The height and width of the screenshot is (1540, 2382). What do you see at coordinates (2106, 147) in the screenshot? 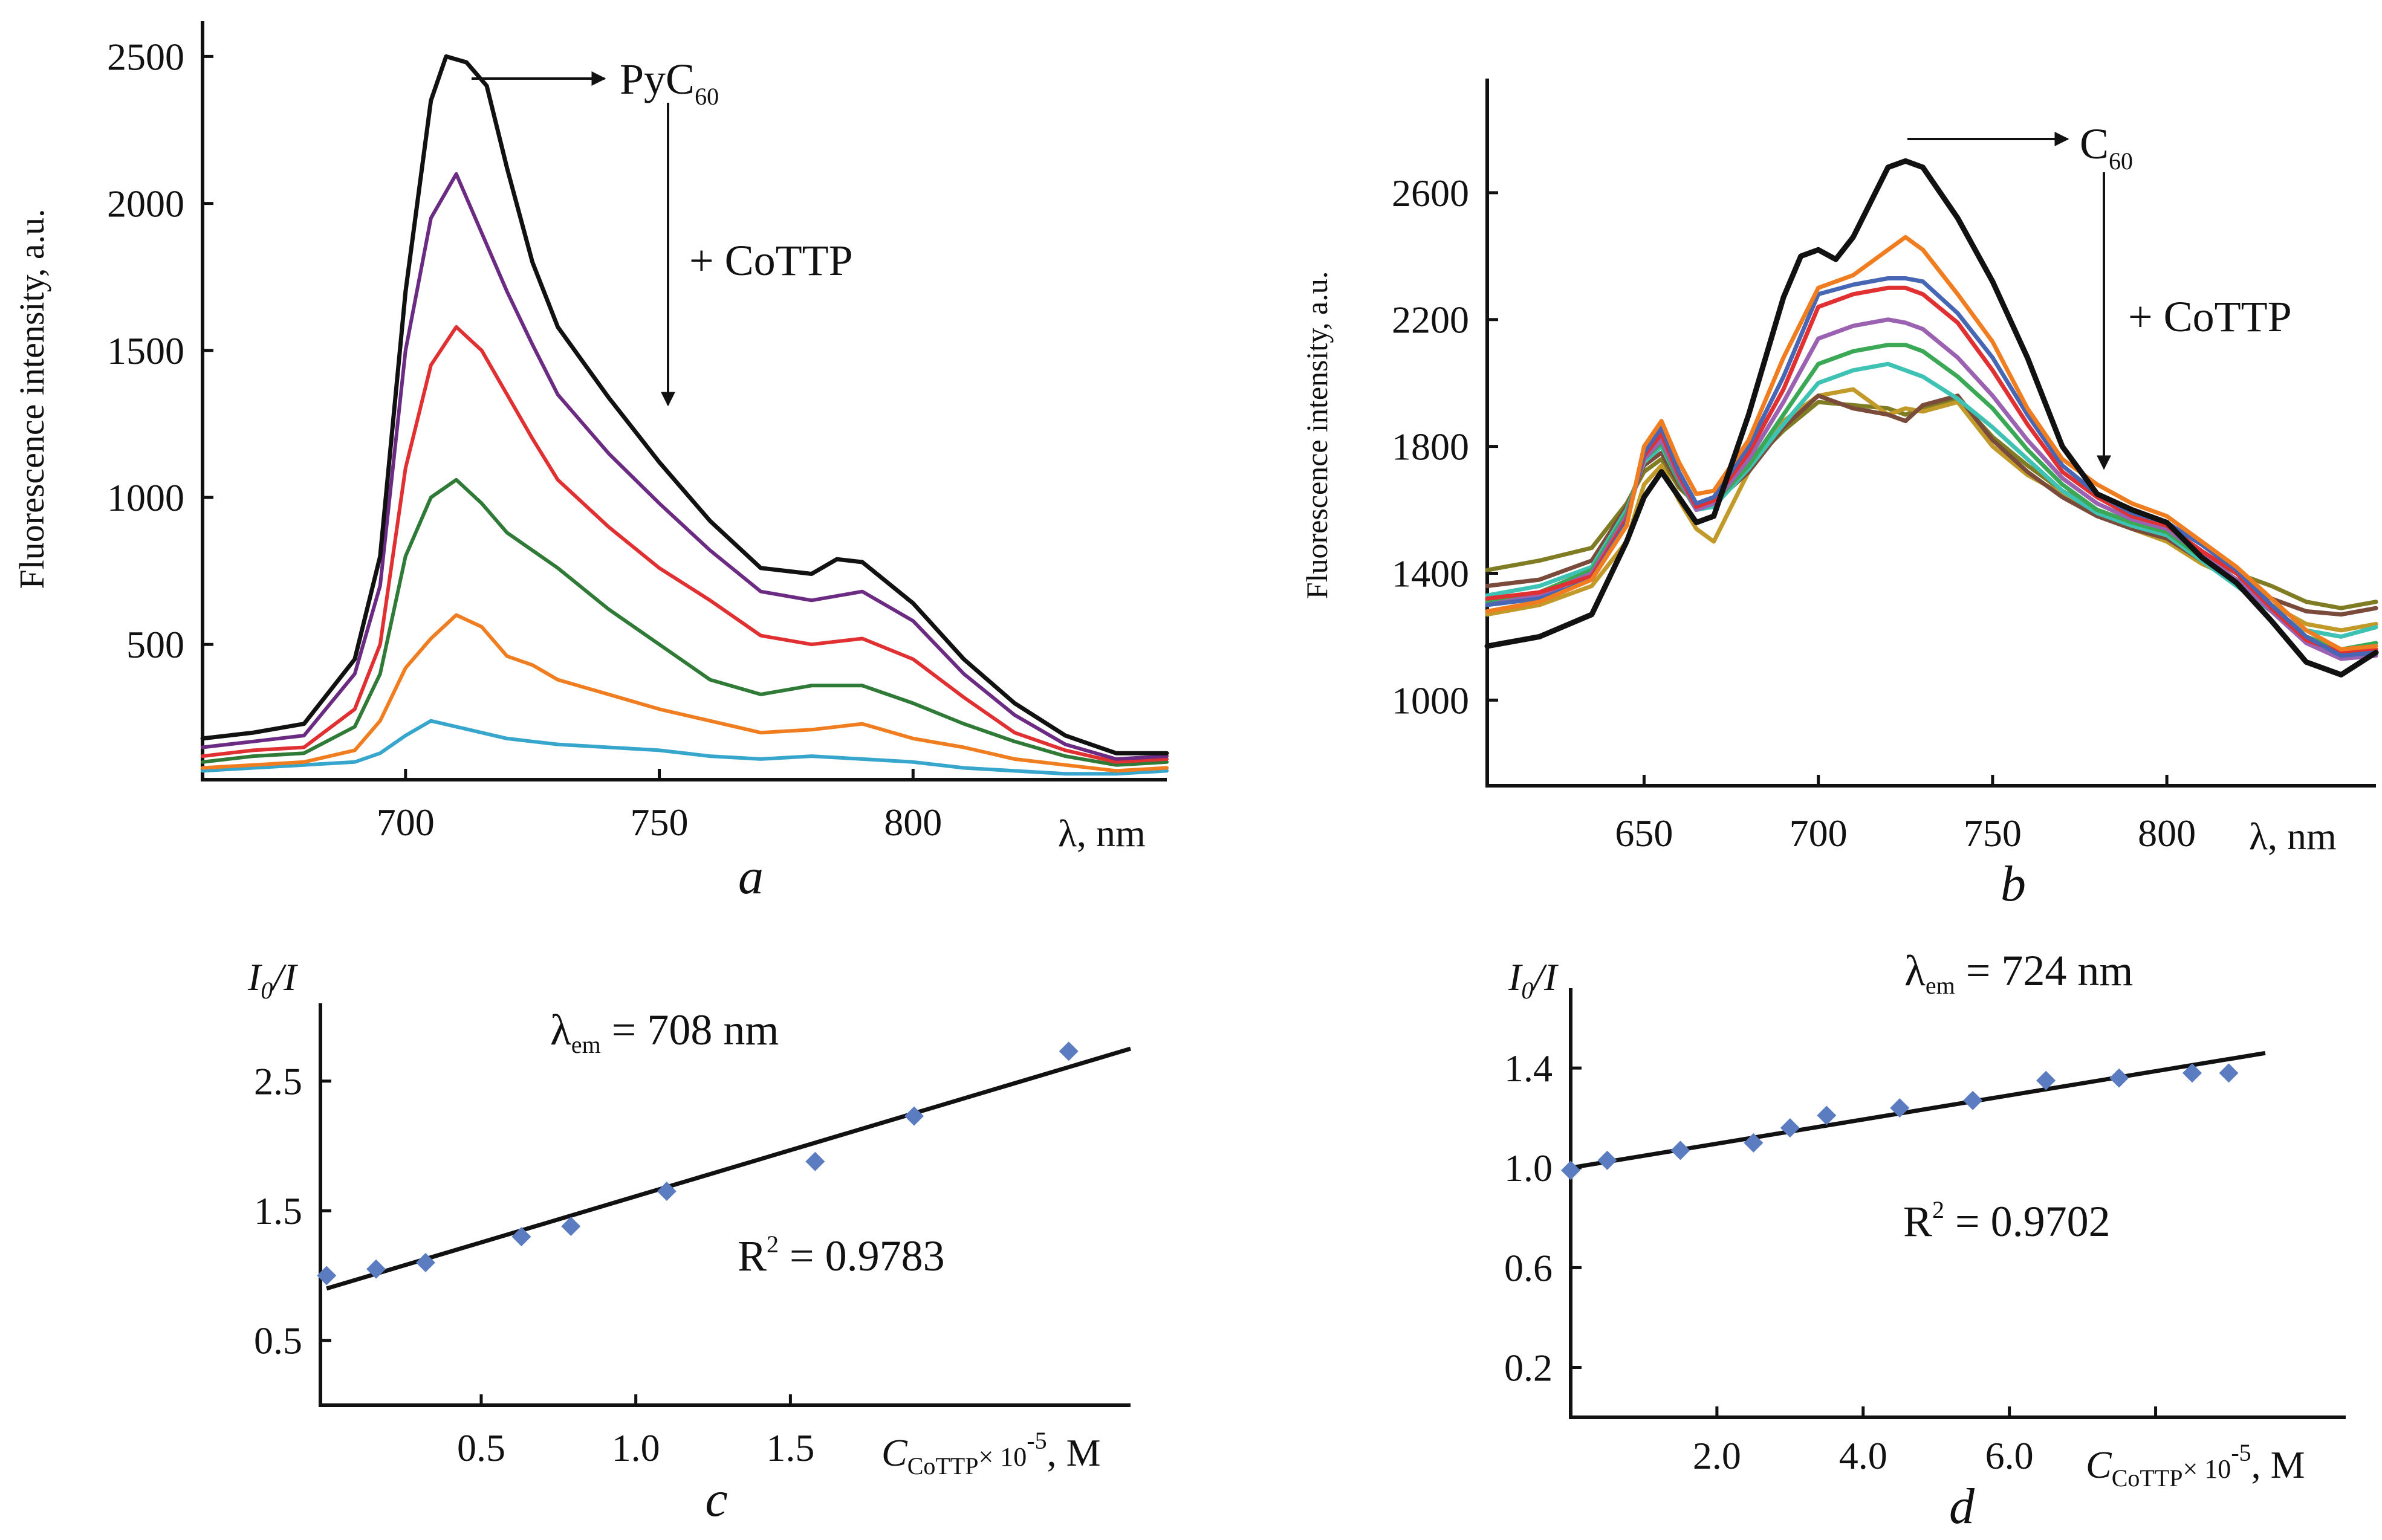
I see `panel-b-species-label: C60` at bounding box center [2106, 147].